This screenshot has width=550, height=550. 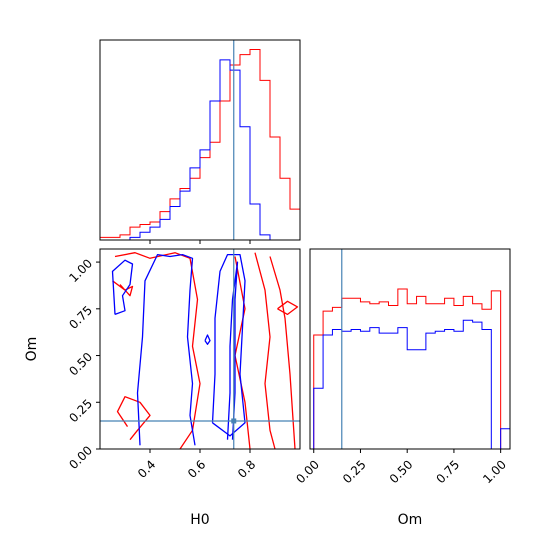 I want to click on h0-marginal-frame, so click(x=200, y=140).